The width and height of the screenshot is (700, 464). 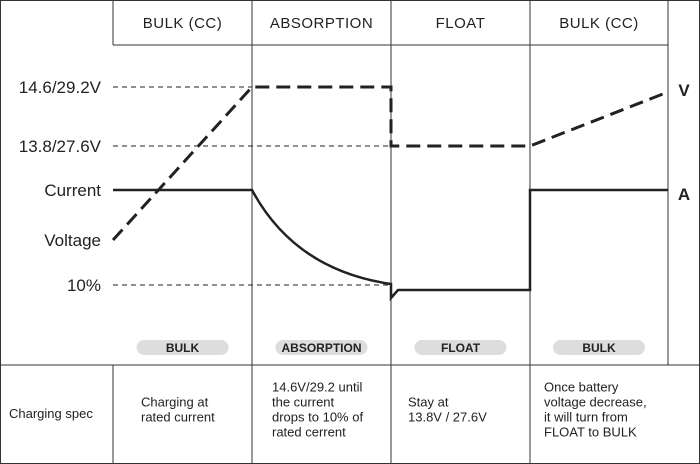 I want to click on spec-text: rated cerrent, so click(x=309, y=432).